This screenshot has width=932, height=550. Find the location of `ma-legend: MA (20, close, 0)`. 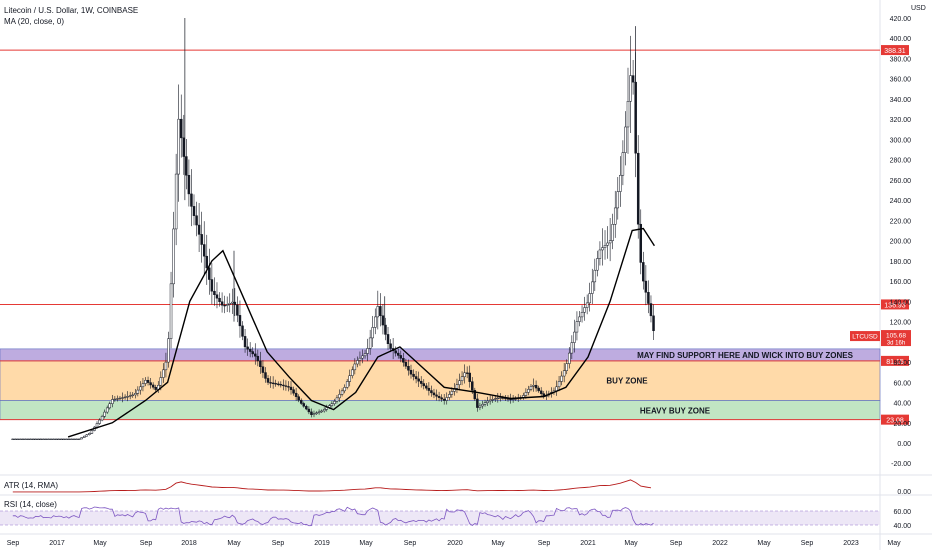

ma-legend: MA (20, close, 0) is located at coordinates (34, 21).